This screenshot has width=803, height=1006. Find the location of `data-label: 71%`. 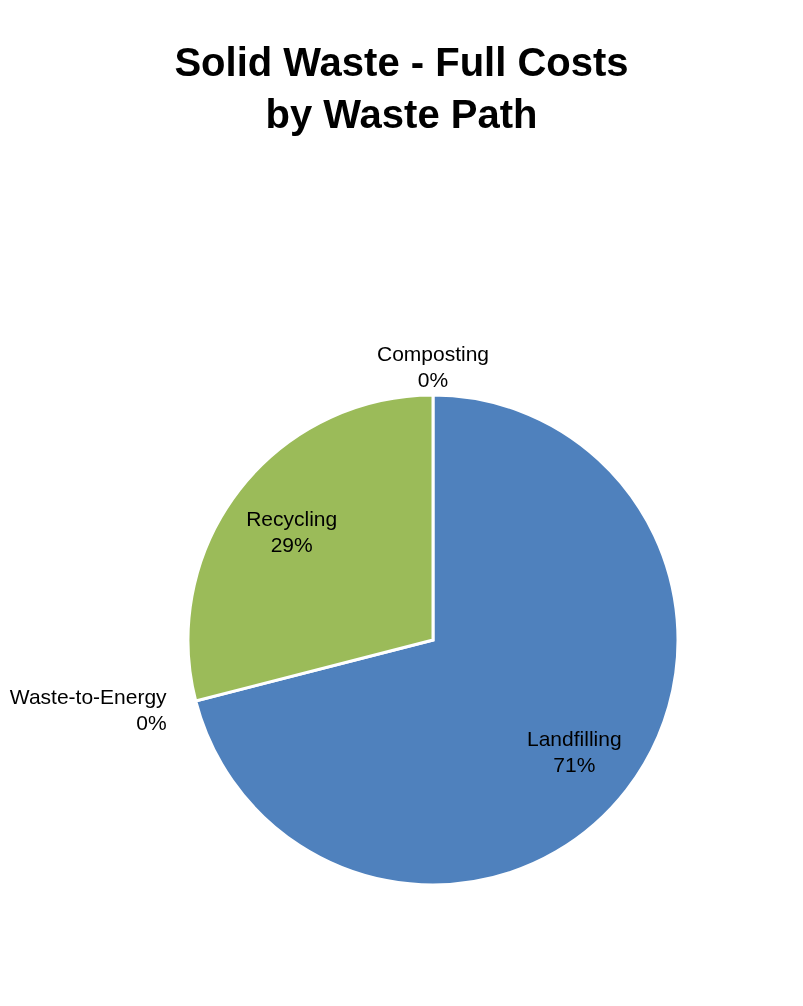

data-label: 71% is located at coordinates (574, 764).